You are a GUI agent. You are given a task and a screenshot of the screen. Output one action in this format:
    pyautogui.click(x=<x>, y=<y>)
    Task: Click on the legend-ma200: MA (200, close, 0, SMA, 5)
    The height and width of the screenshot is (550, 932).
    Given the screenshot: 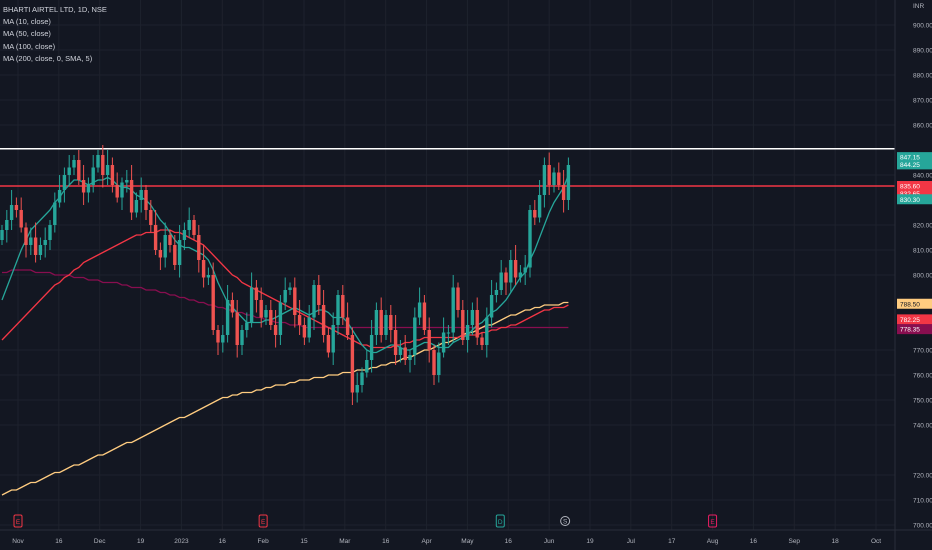 What is the action you would take?
    pyautogui.click(x=48, y=58)
    